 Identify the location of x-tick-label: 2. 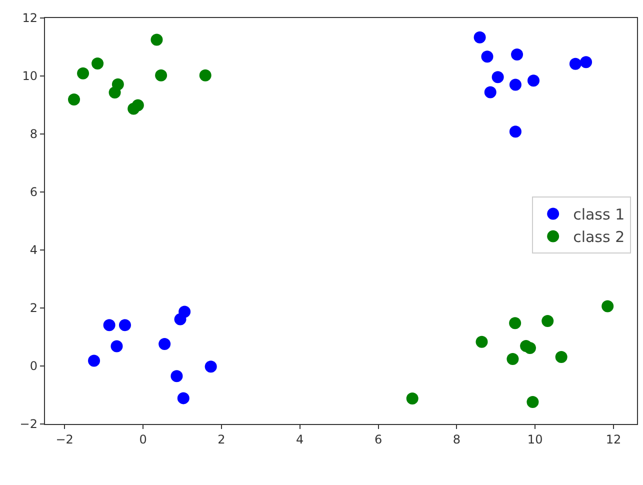
(222, 439).